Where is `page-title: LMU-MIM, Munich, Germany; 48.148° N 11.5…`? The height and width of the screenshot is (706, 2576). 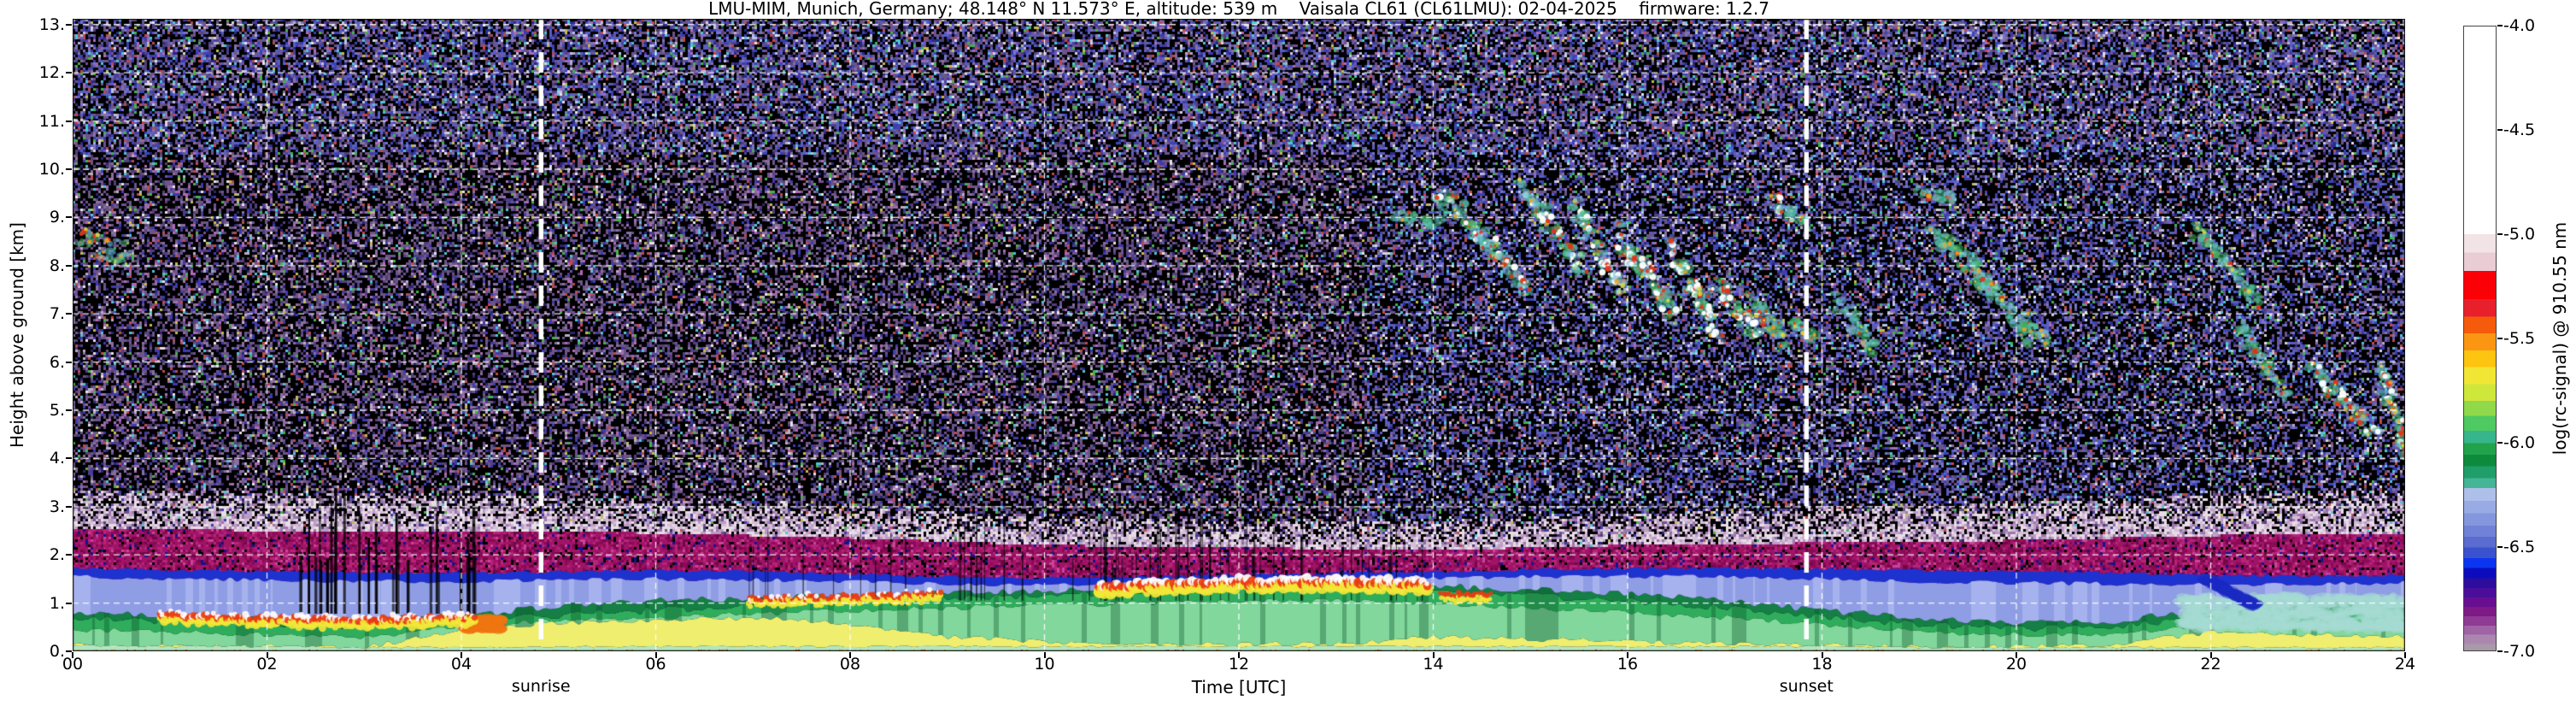 page-title: LMU-MIM, Munich, Germany; 48.148° N 11.5… is located at coordinates (1238, 9).